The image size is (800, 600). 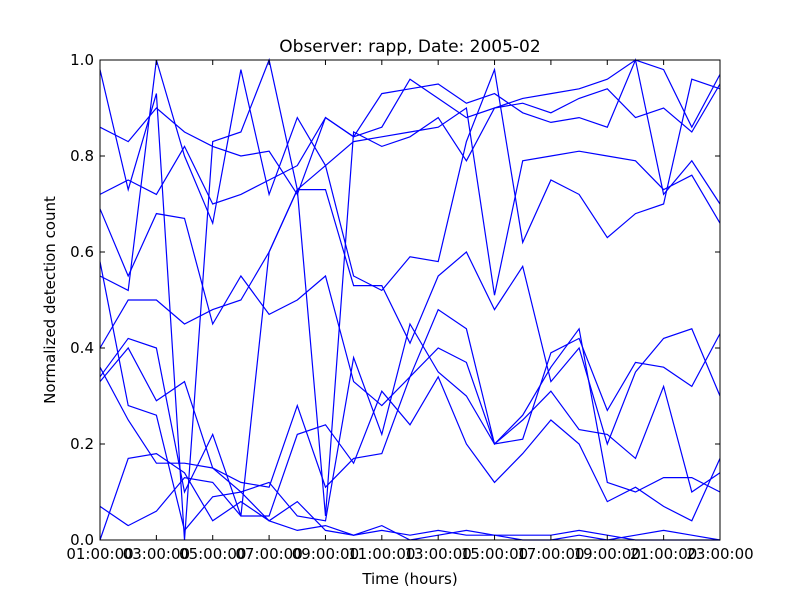 What do you see at coordinates (663, 554) in the screenshot?
I see `x-tick-label-11: 21:00:00` at bounding box center [663, 554].